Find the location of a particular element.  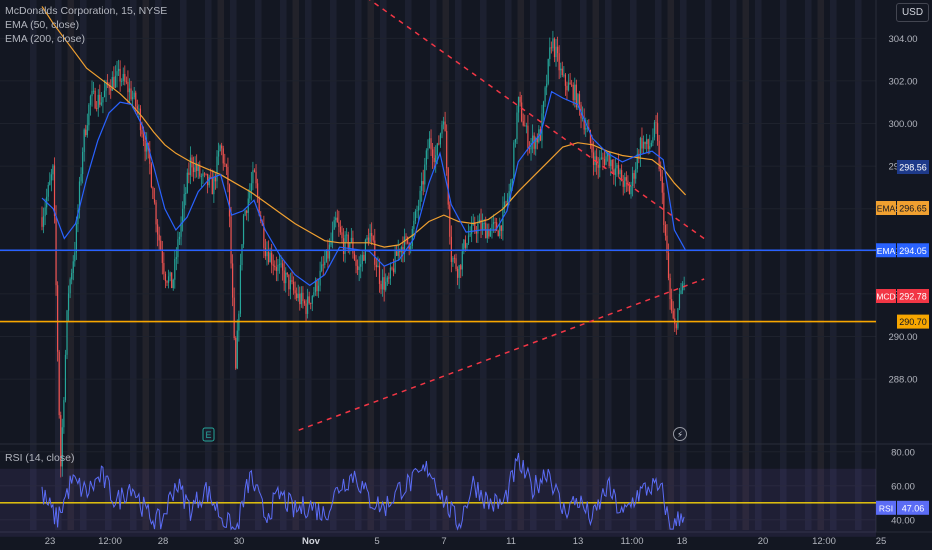

currency-button: USD is located at coordinates (912, 12).